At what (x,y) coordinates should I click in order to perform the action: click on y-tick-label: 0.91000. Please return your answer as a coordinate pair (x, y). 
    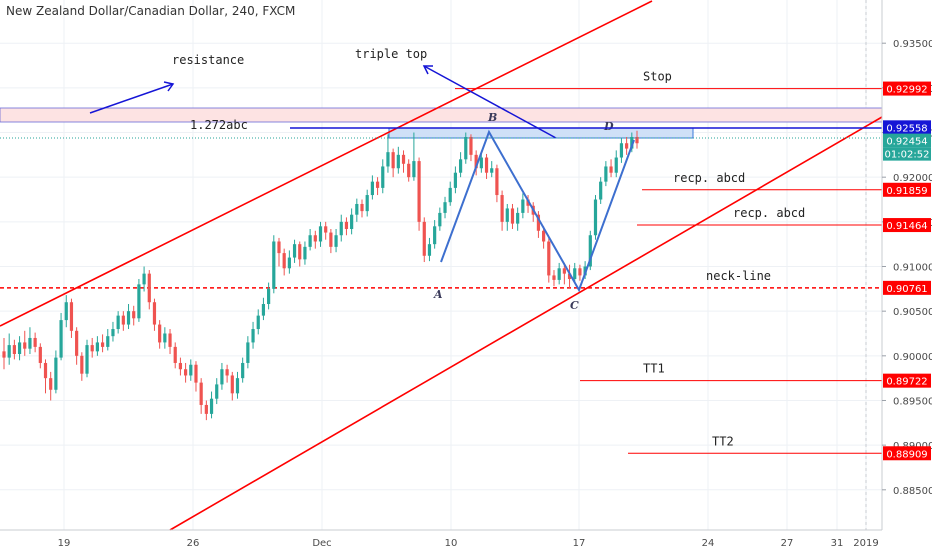
    Looking at the image, I should click on (912, 268).